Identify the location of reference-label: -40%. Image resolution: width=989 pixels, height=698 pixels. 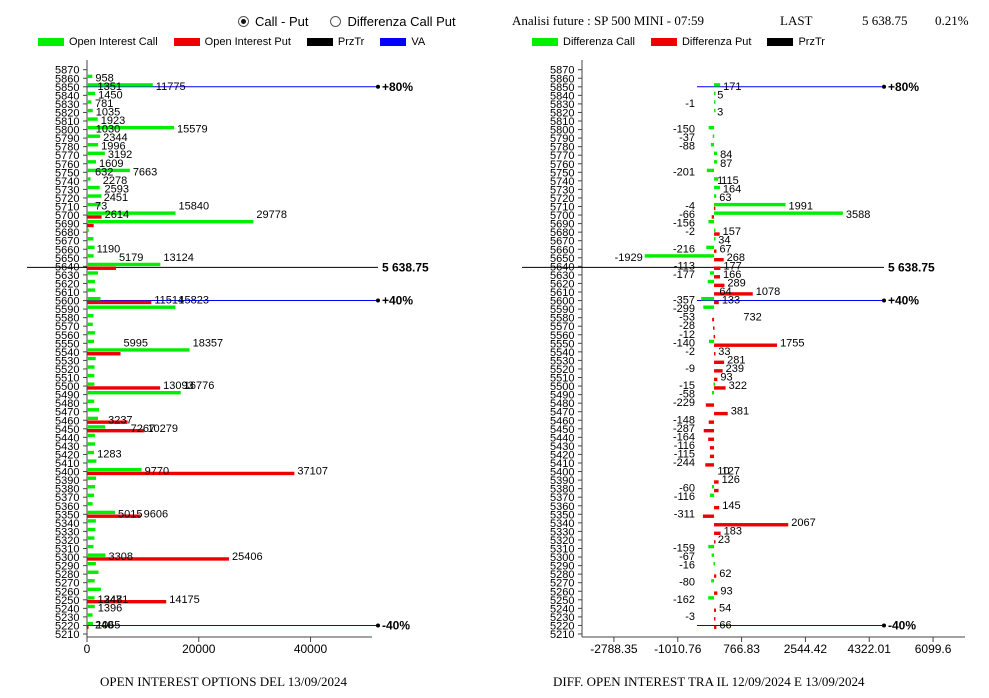
(396, 625).